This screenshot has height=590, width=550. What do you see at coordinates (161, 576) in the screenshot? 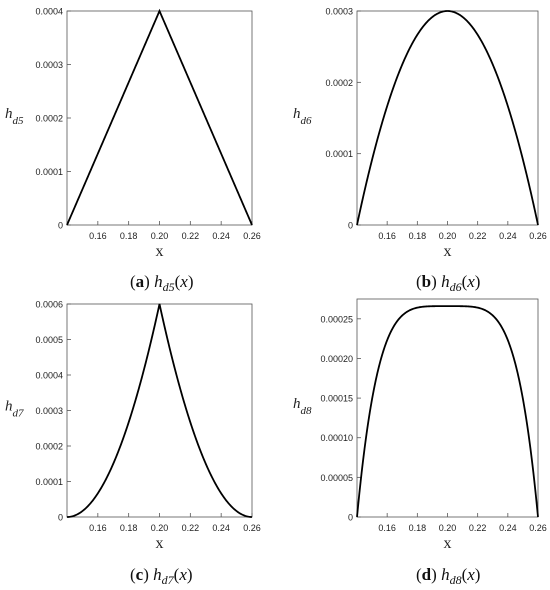
I see `panel-caption: (c) hd7(x)` at bounding box center [161, 576].